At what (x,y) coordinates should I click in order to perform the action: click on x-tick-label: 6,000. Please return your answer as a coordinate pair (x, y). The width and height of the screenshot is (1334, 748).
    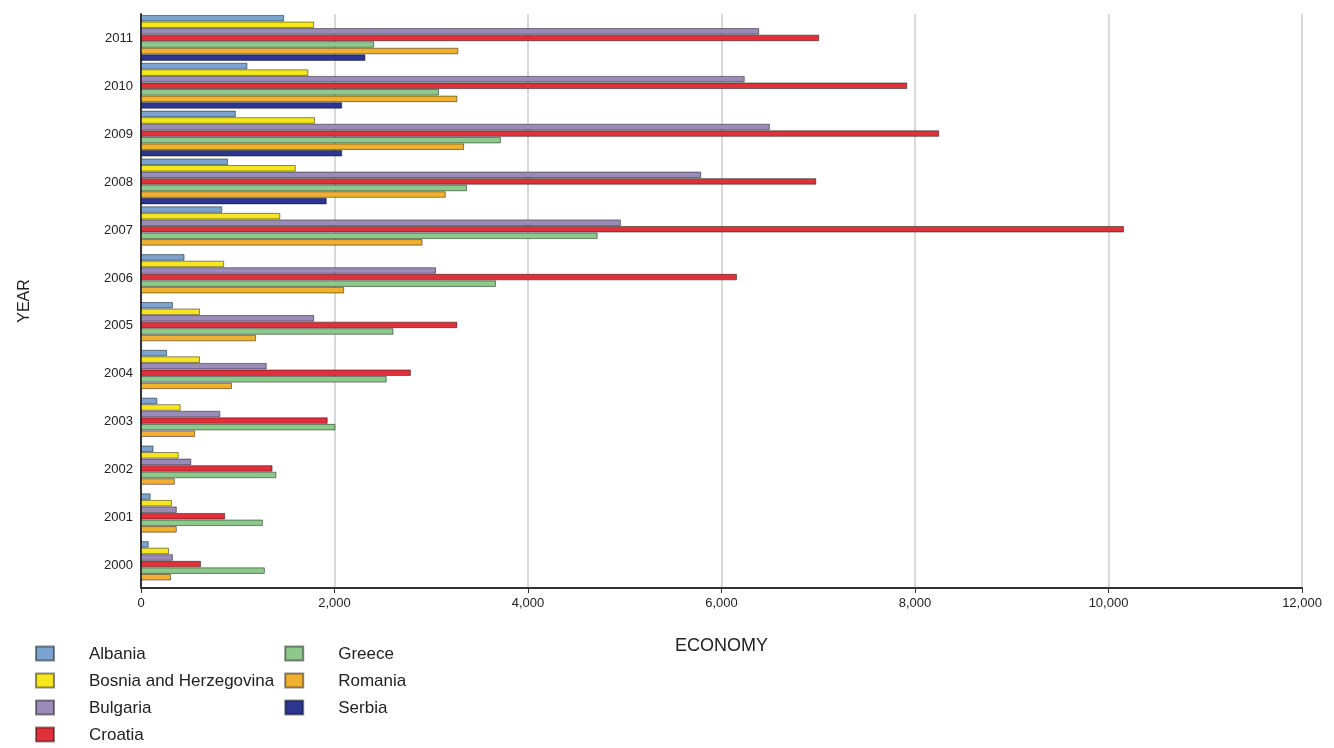
    Looking at the image, I should click on (721, 602).